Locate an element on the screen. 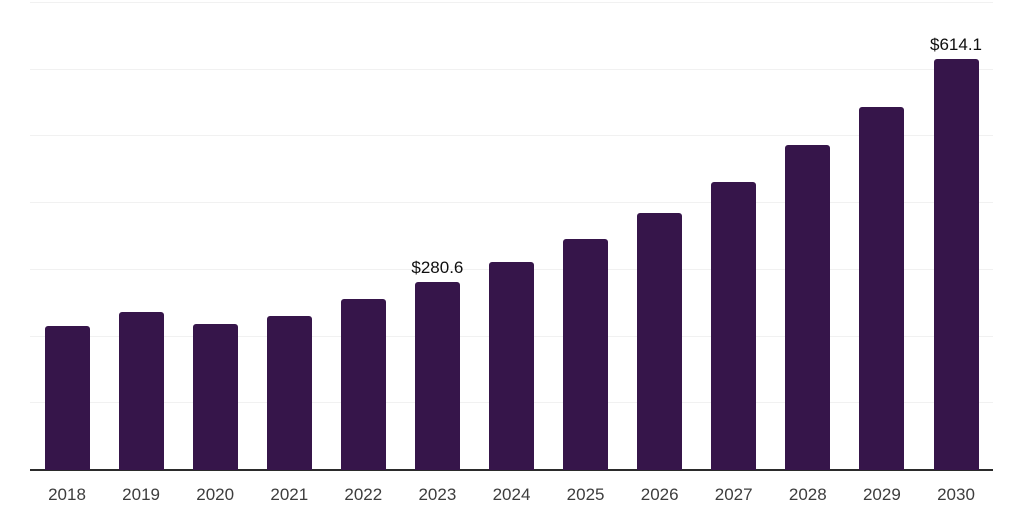 The height and width of the screenshot is (512, 1024). bar-2025 is located at coordinates (586, 354).